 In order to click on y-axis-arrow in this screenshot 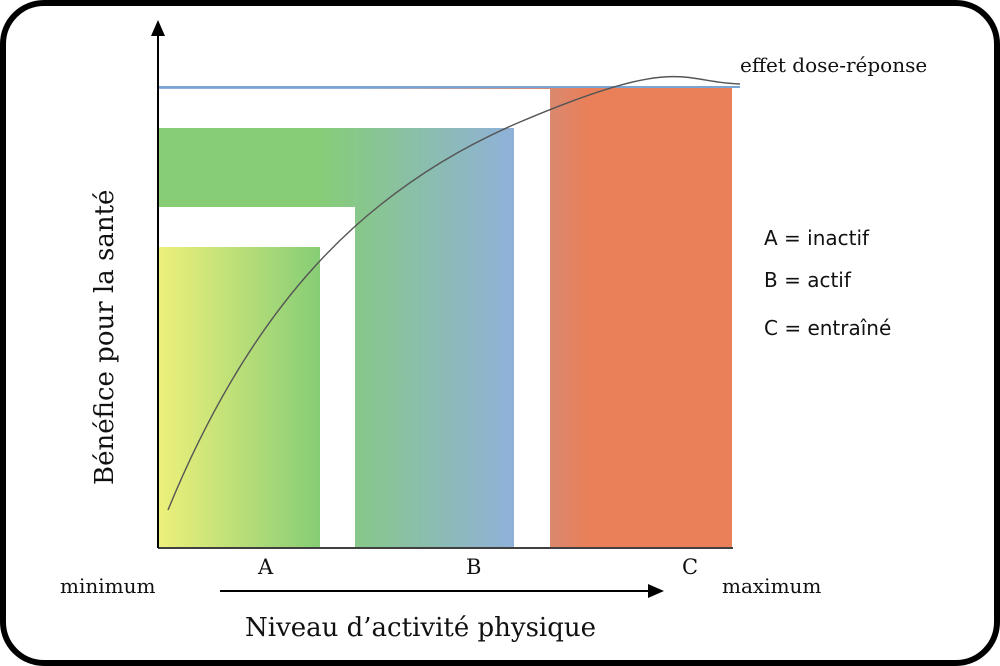, I will do `click(158, 28)`.